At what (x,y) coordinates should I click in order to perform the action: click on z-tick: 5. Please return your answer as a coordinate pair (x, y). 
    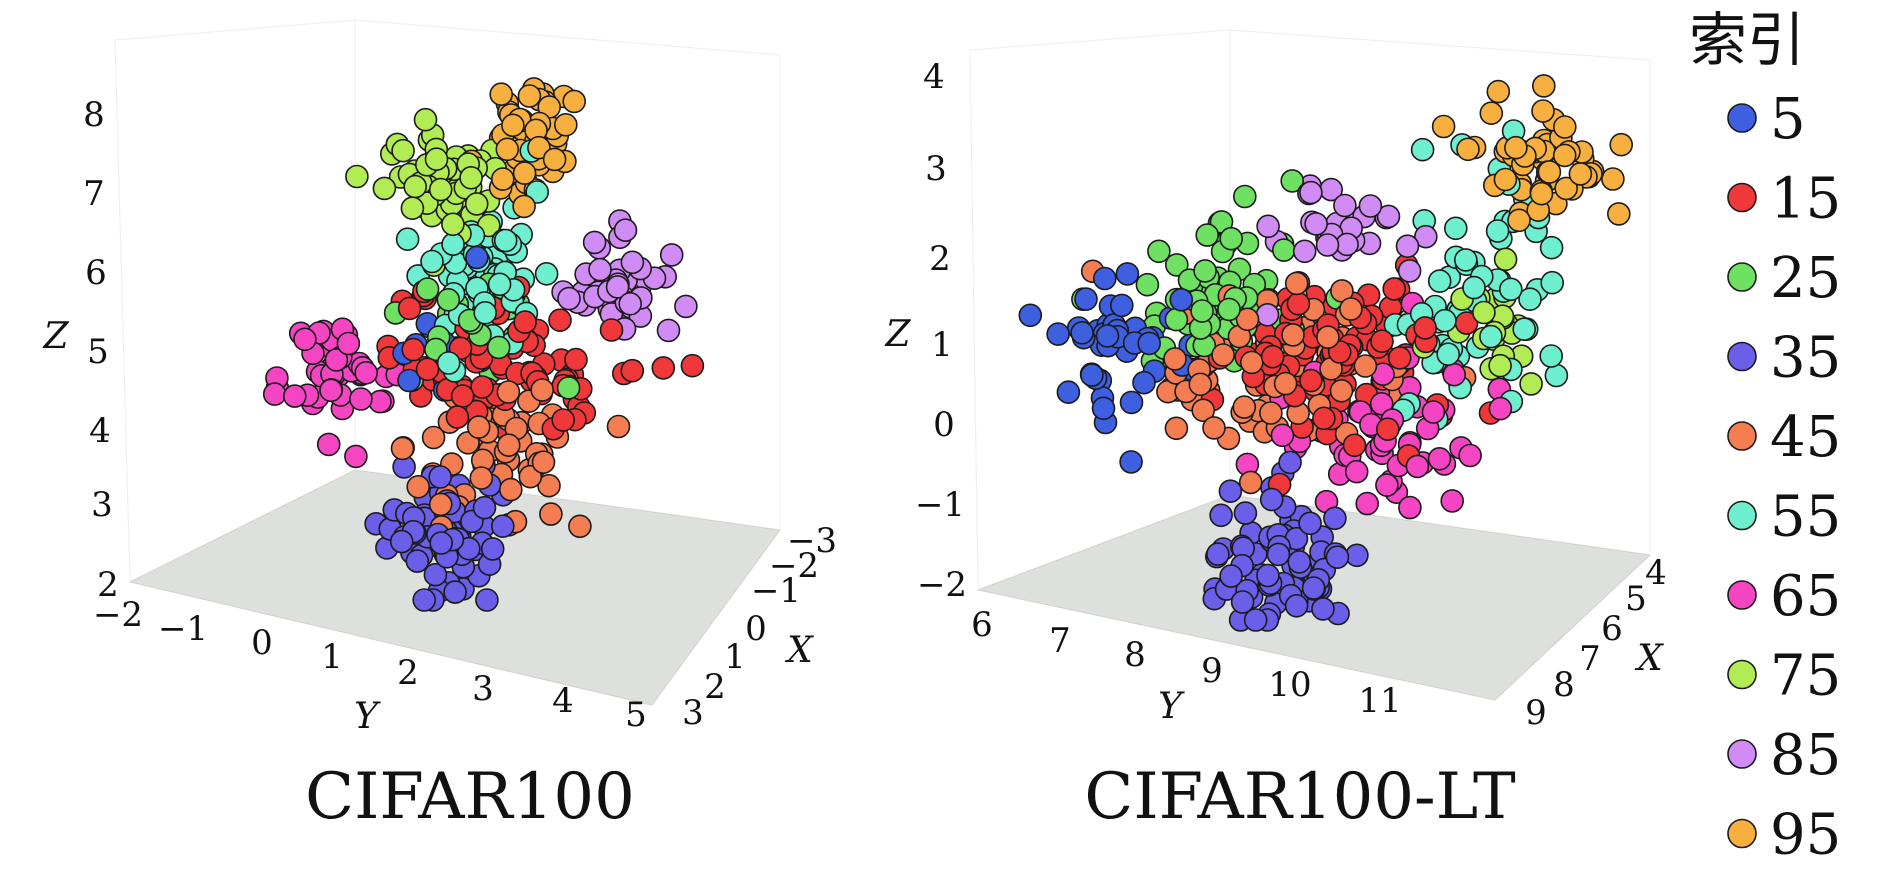
    Looking at the image, I should click on (98, 352).